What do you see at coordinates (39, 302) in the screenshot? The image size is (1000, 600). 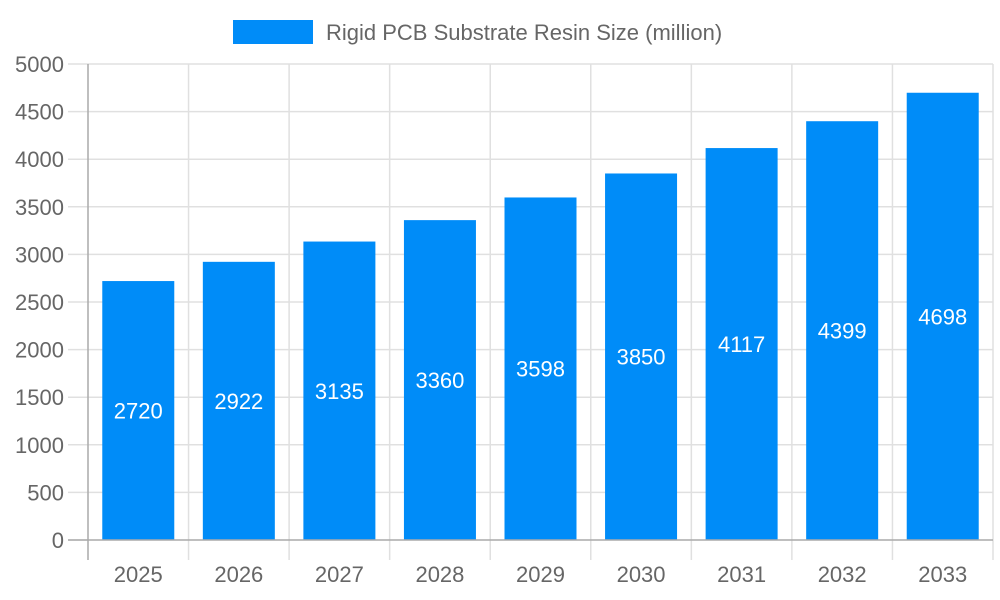 I see `y-tick-label: 2500` at bounding box center [39, 302].